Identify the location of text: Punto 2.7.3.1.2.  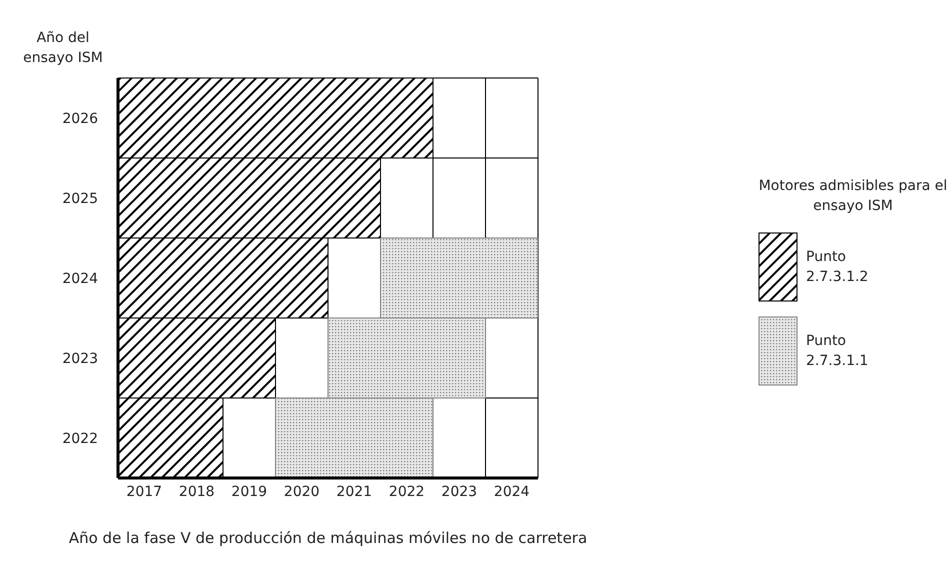
(838, 267).